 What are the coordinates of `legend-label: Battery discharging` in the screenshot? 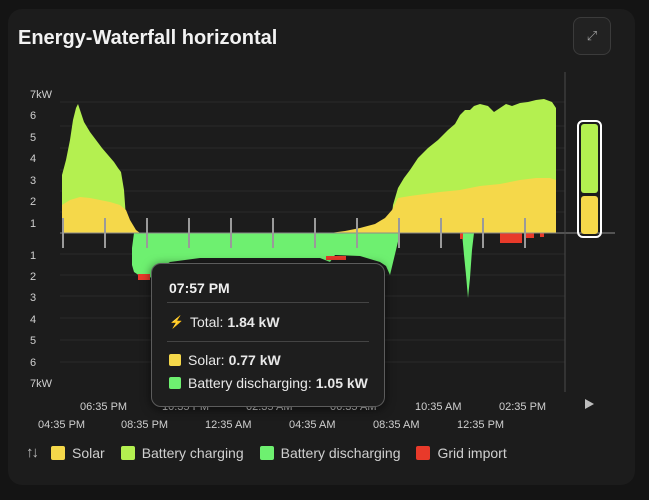 It's located at (340, 452).